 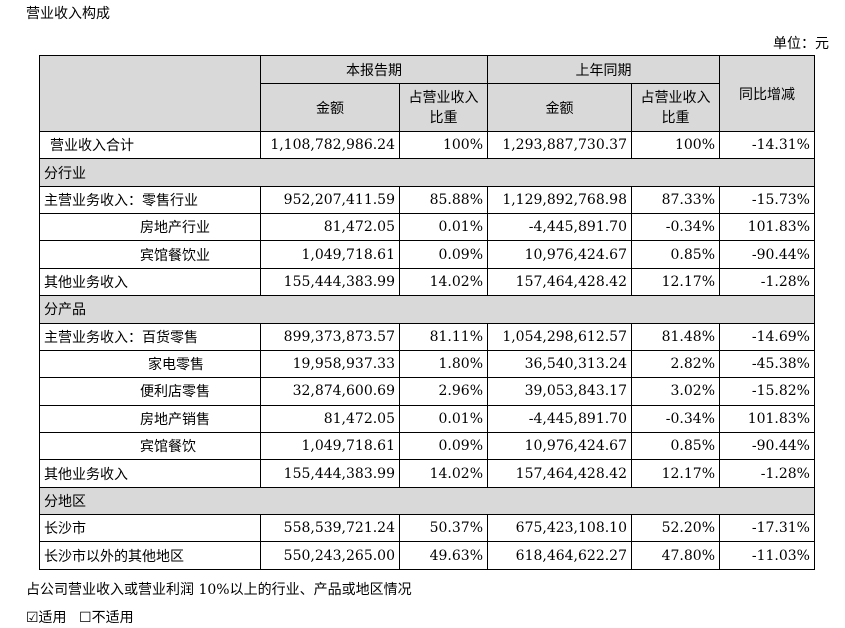 I want to click on yoy-change: -15.82%, so click(x=767, y=391).